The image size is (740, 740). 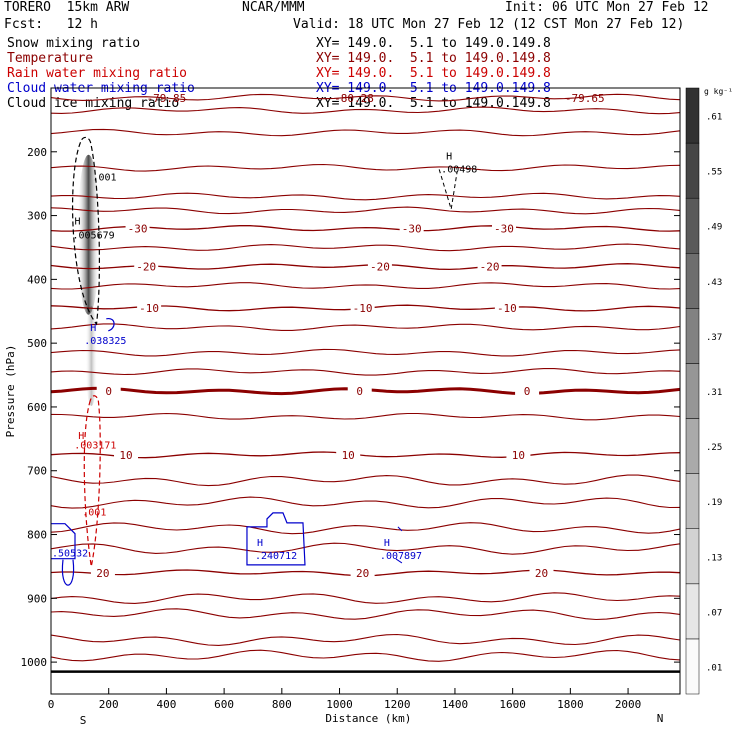 What do you see at coordinates (714, 393) in the screenshot?
I see `colorbar-tick-label: .31` at bounding box center [714, 393].